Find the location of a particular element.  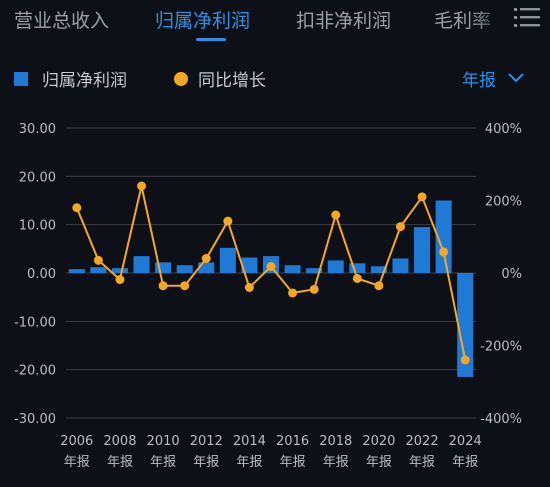

chevron-down-icon is located at coordinates (516, 78).